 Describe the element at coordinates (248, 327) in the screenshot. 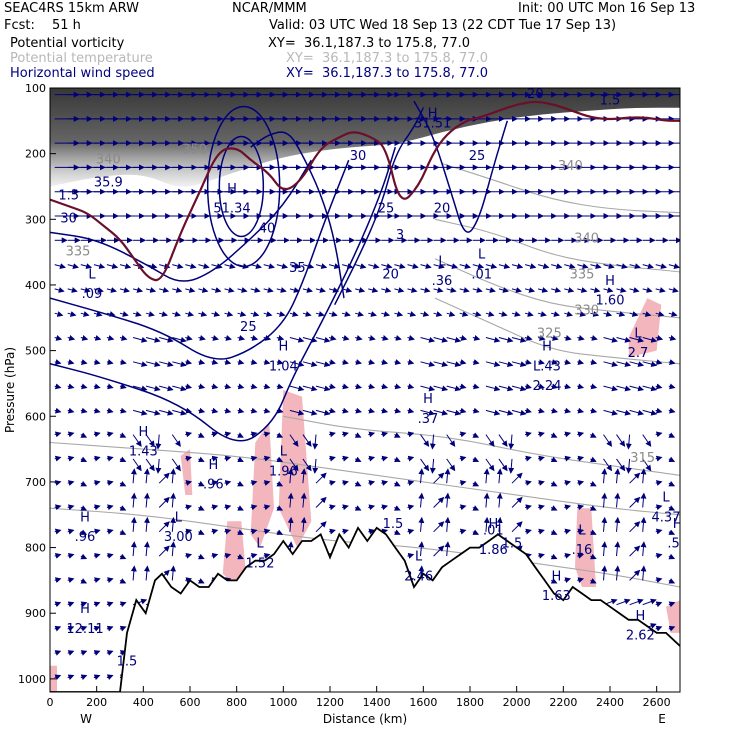

I see `contour-value-label: 25` at that location.